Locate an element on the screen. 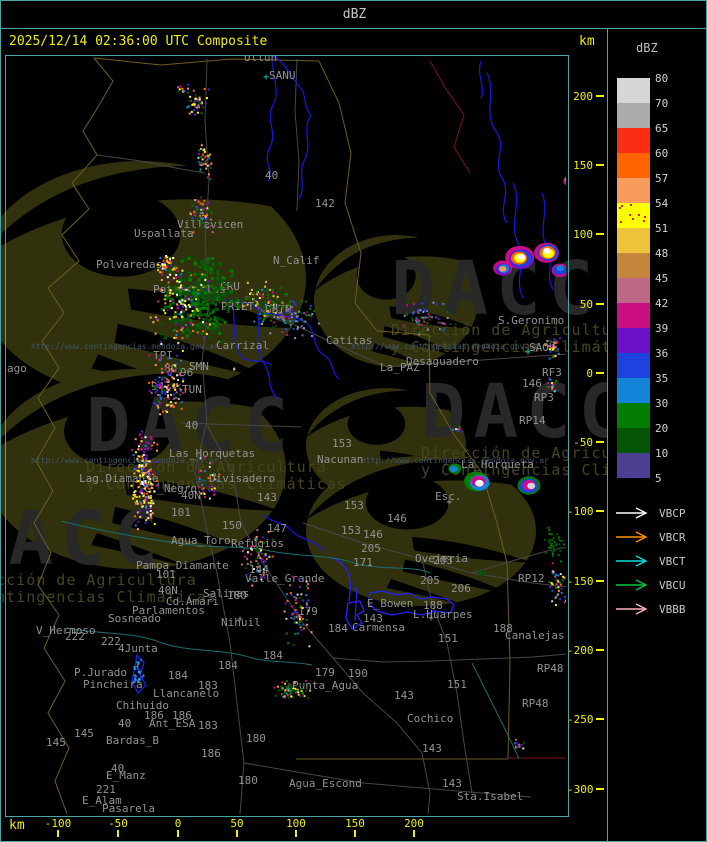 The image size is (707, 842). map-place-label: Carmensa is located at coordinates (378, 627).